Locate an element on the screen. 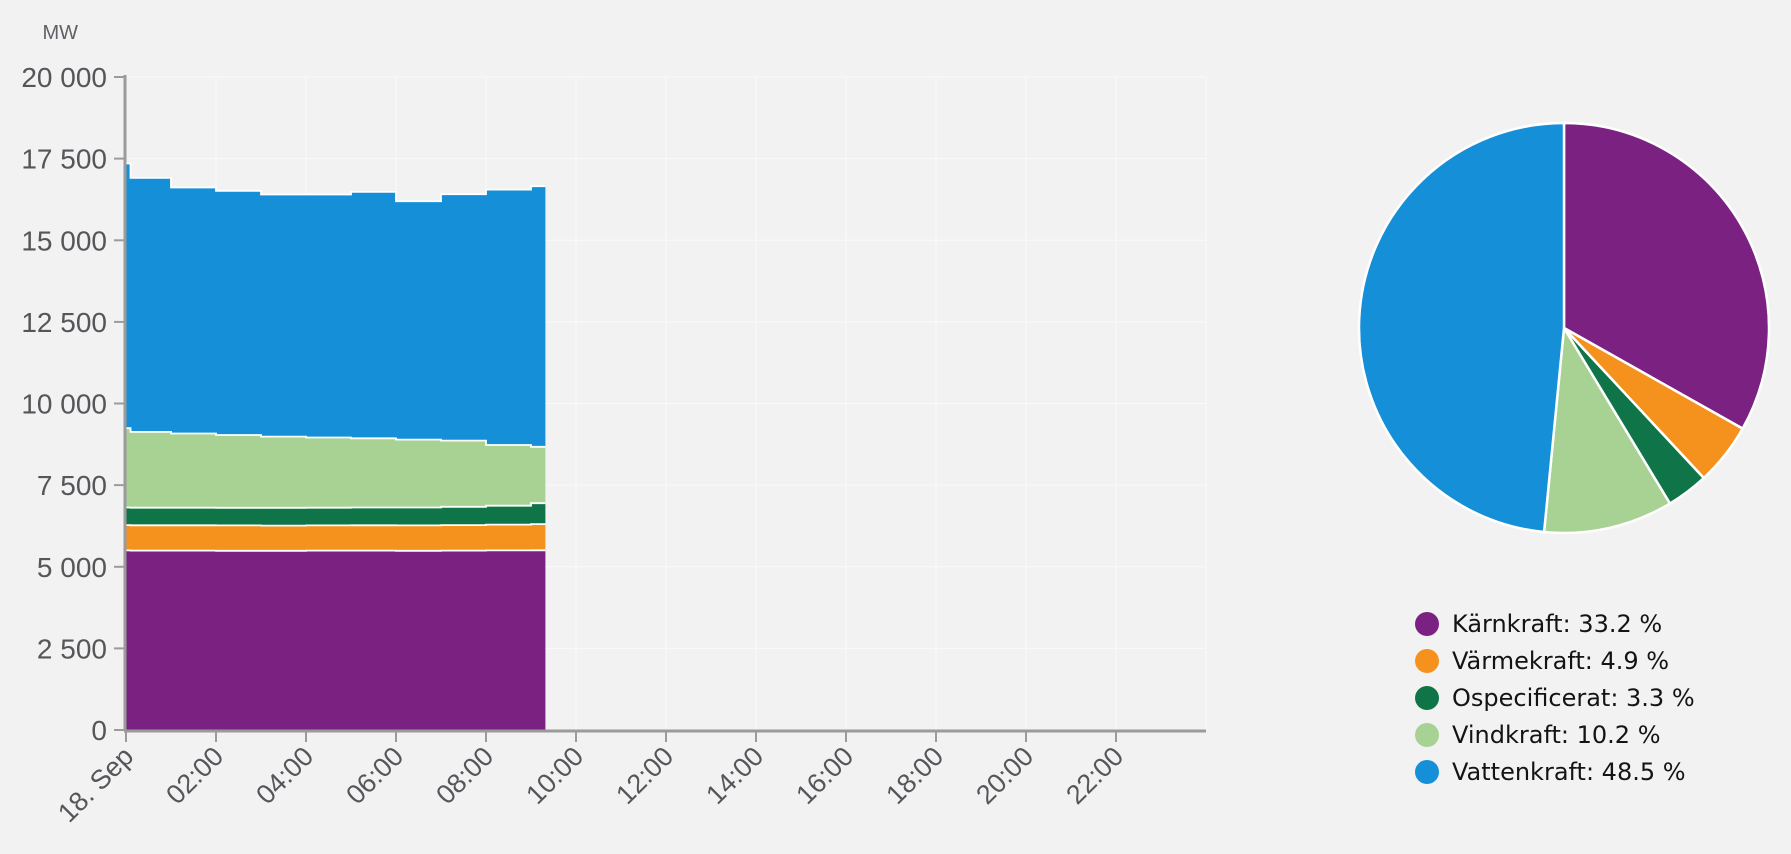  legend-swatch-karnkraft is located at coordinates (1427, 623).